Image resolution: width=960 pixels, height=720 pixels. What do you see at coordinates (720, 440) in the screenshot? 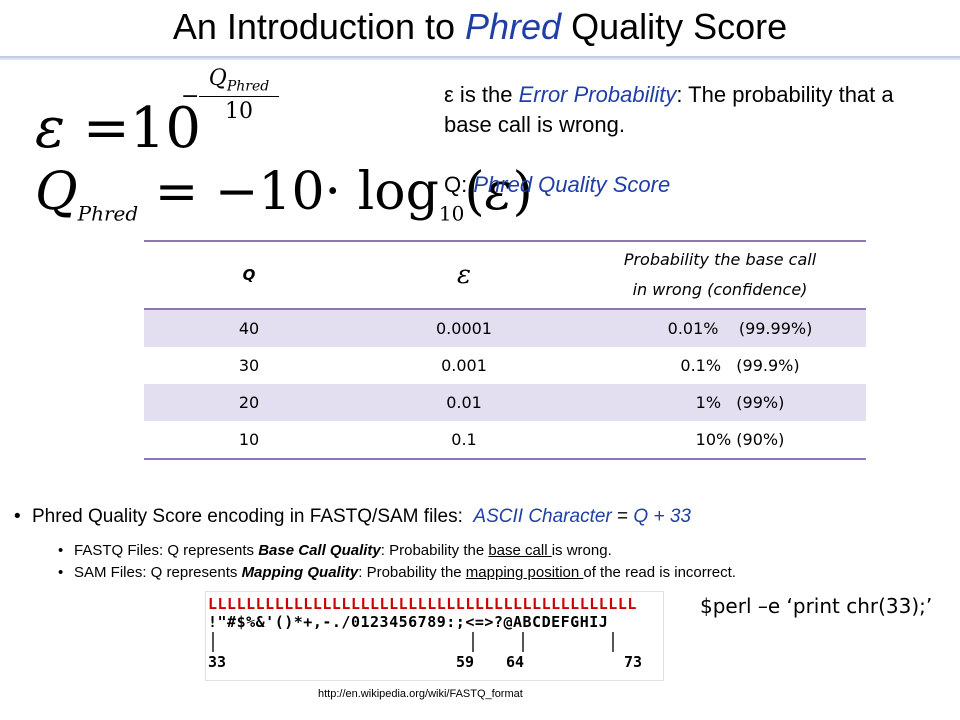
I see `cell-probability: 10% (90%)` at bounding box center [720, 440].